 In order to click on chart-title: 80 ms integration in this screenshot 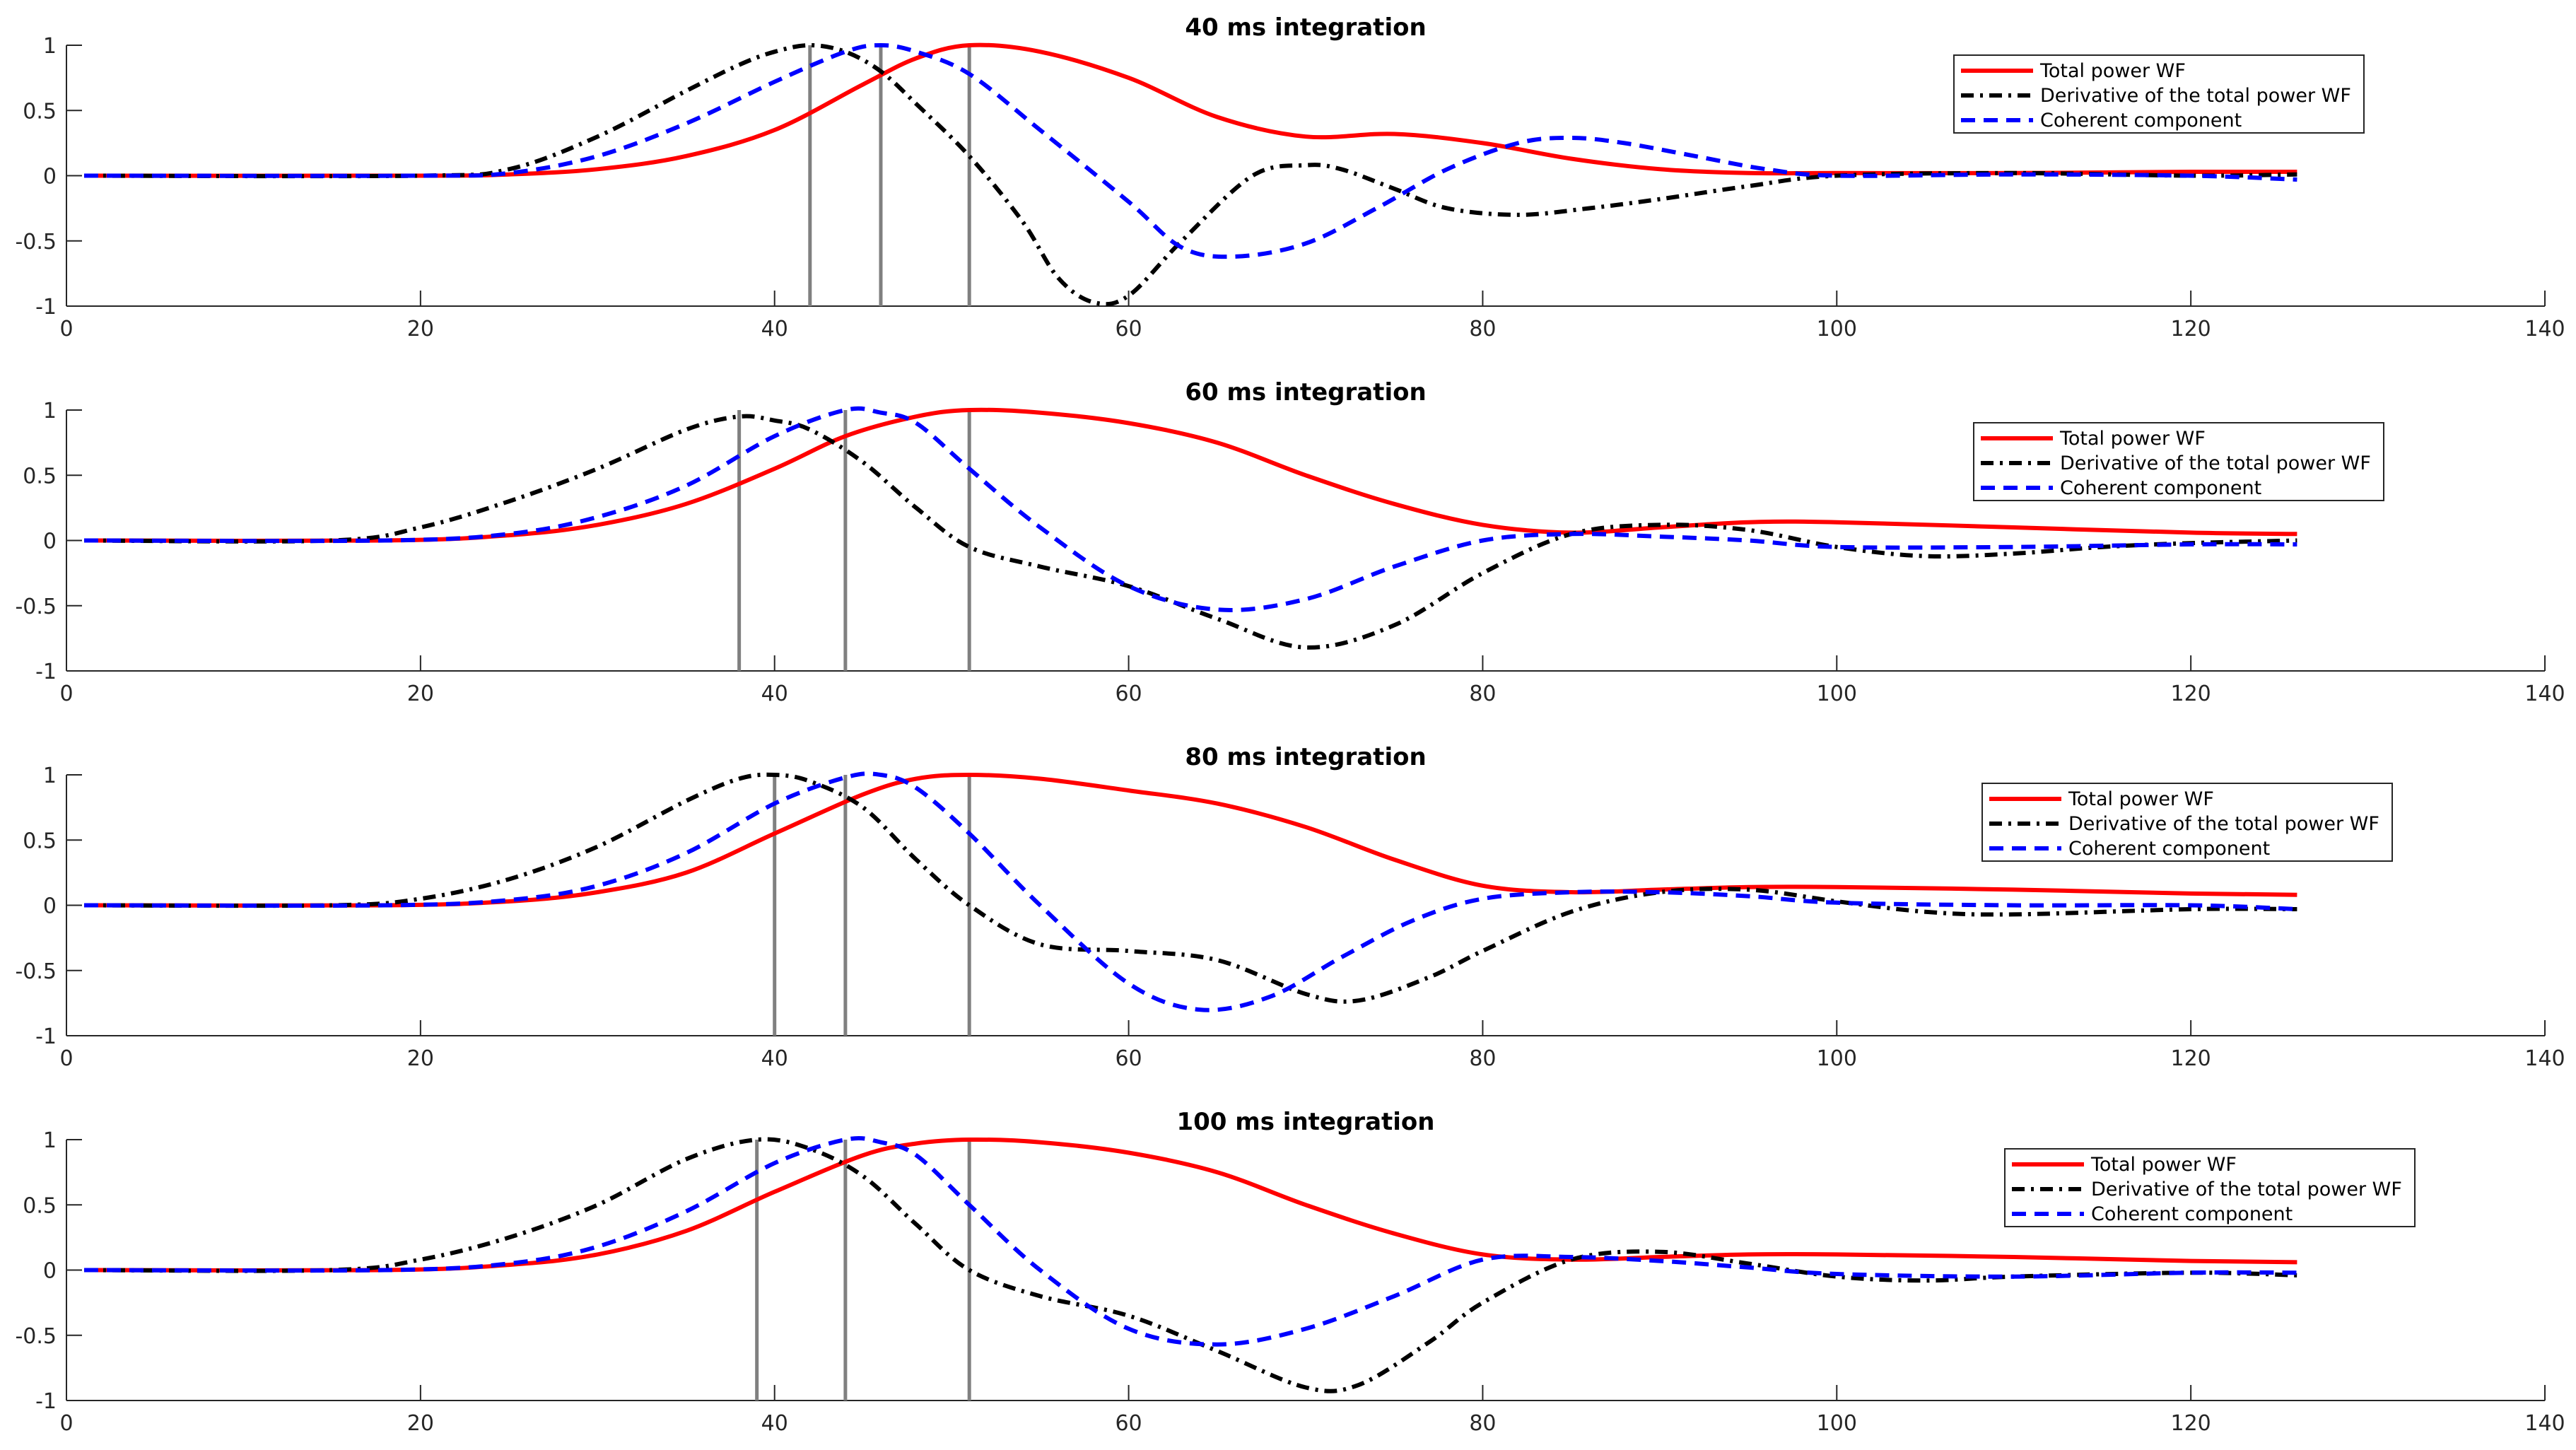, I will do `click(1306, 757)`.